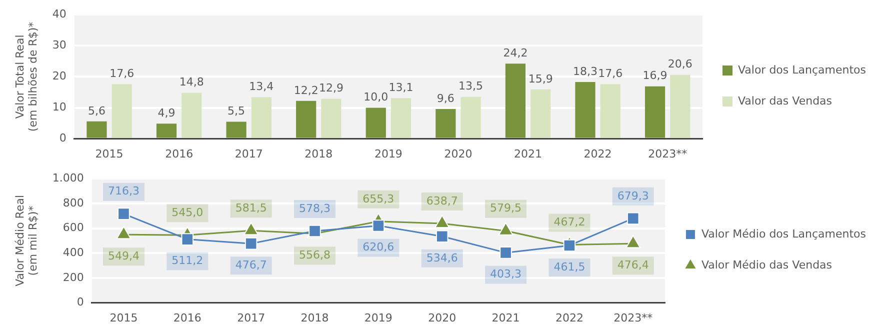 The height and width of the screenshot is (328, 886). Describe the element at coordinates (26, 76) in the screenshot. I see `y-axis-title: Valor Total Real (em bilhões de R$)*` at that location.